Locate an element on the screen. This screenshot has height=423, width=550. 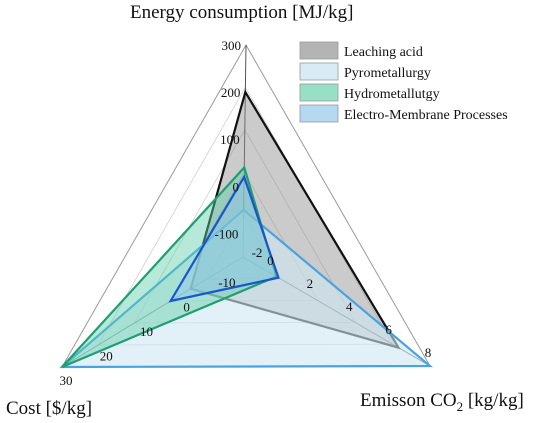
tick-label-energy: 300 is located at coordinates (232, 45).